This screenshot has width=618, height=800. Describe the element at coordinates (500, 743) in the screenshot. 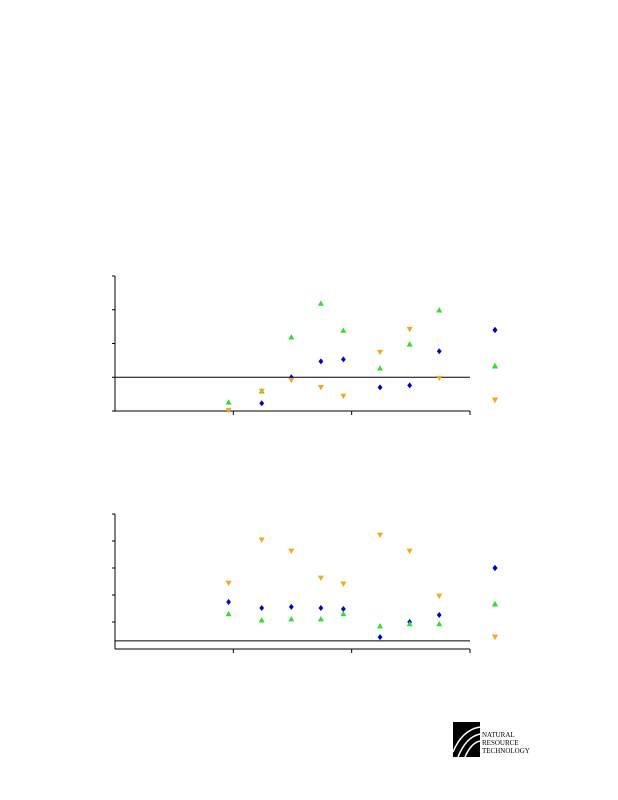

I see `logo-text: RESOURCE` at that location.